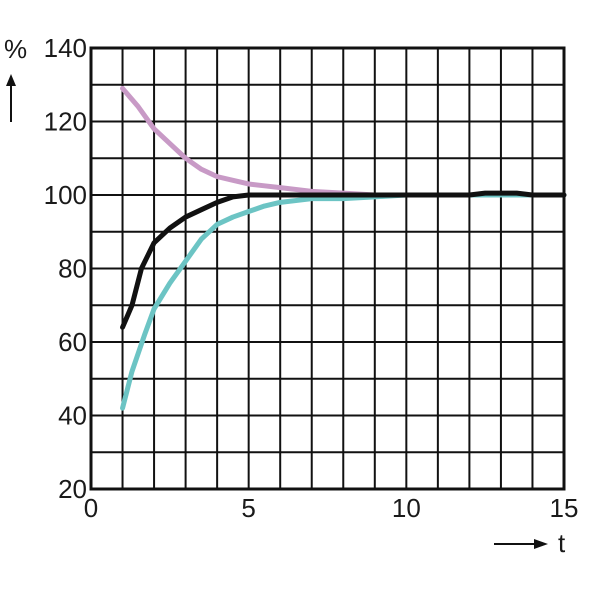  I want to click on x-tick-label: 0, so click(91, 508).